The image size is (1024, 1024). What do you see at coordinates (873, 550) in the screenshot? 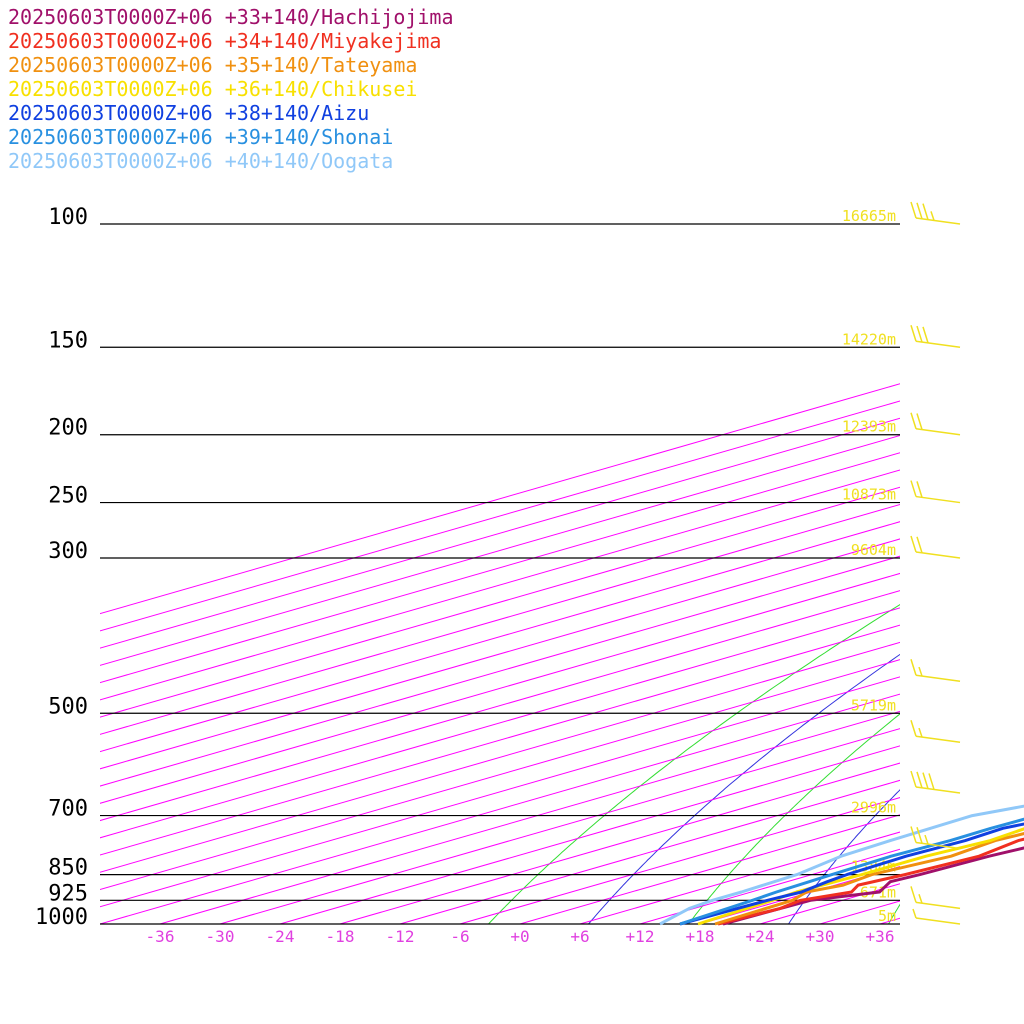
I see `height-label-300: 9604m` at bounding box center [873, 550].